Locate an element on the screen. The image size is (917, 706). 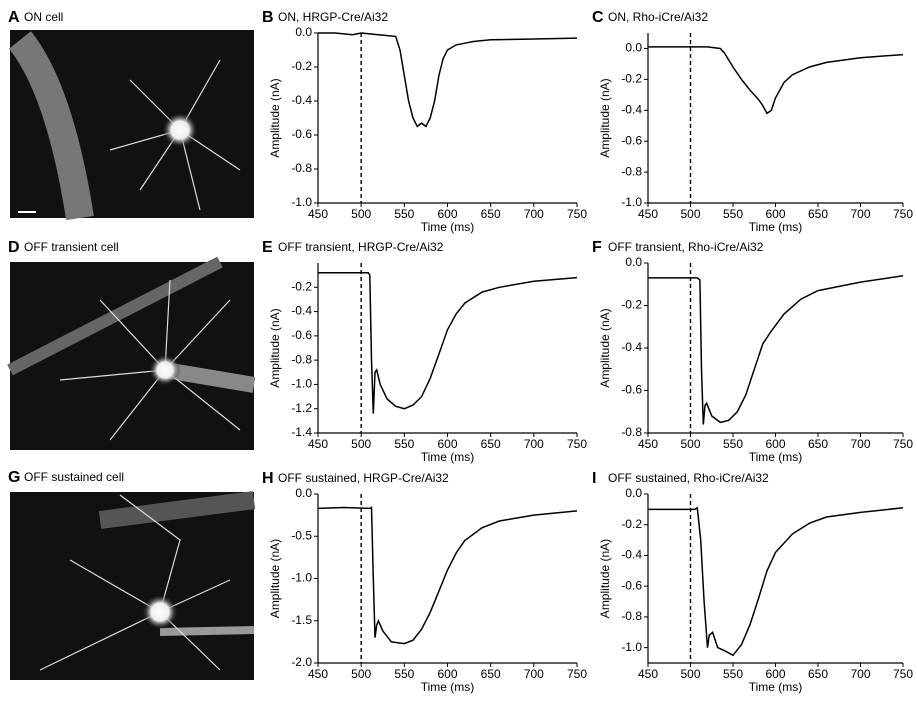
chart-title: OFF sustained, Rho-iCre/Ai32 is located at coordinates (688, 478).